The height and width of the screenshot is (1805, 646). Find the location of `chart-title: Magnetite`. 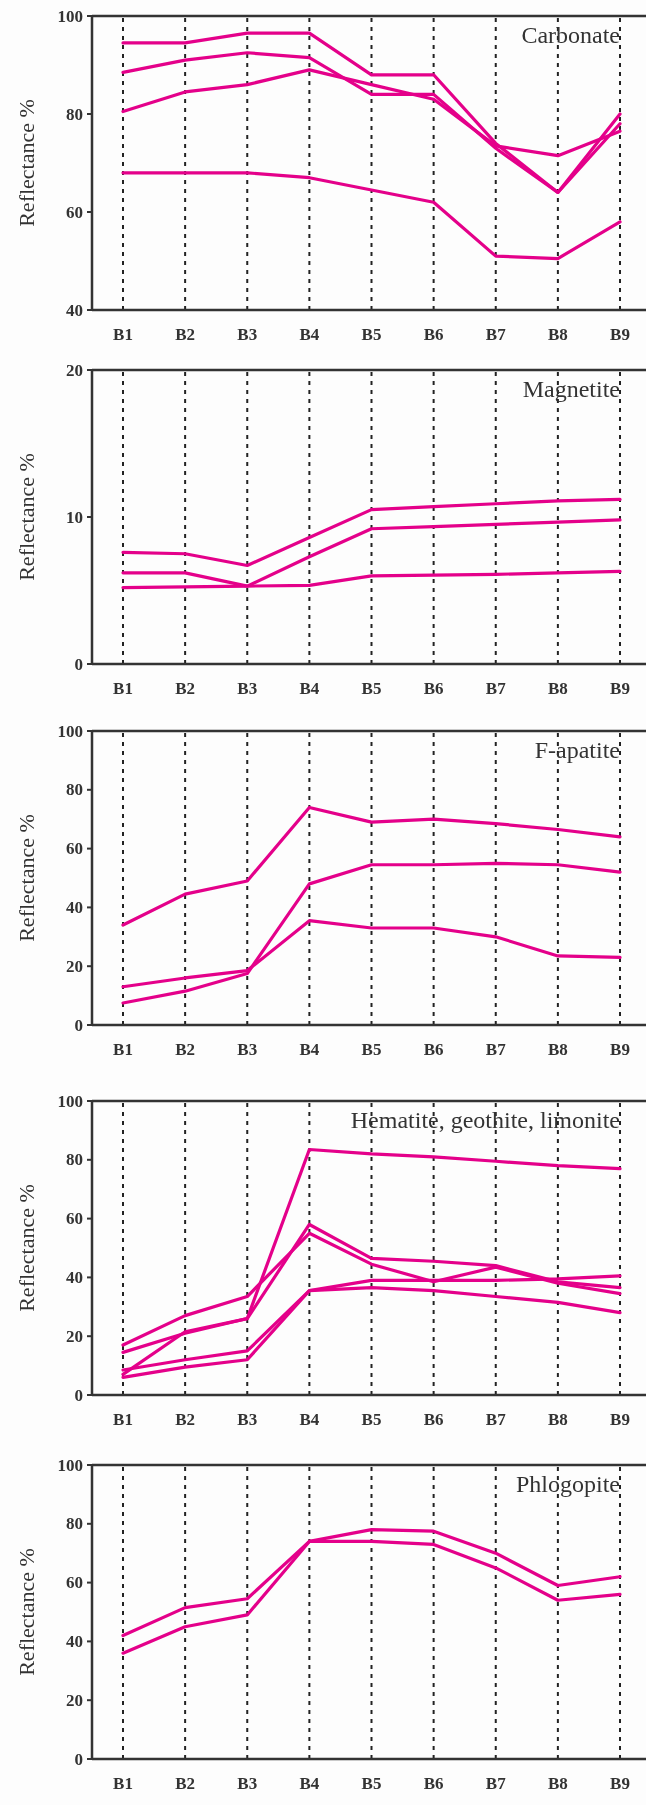

chart-title: Magnetite is located at coordinates (571, 389).